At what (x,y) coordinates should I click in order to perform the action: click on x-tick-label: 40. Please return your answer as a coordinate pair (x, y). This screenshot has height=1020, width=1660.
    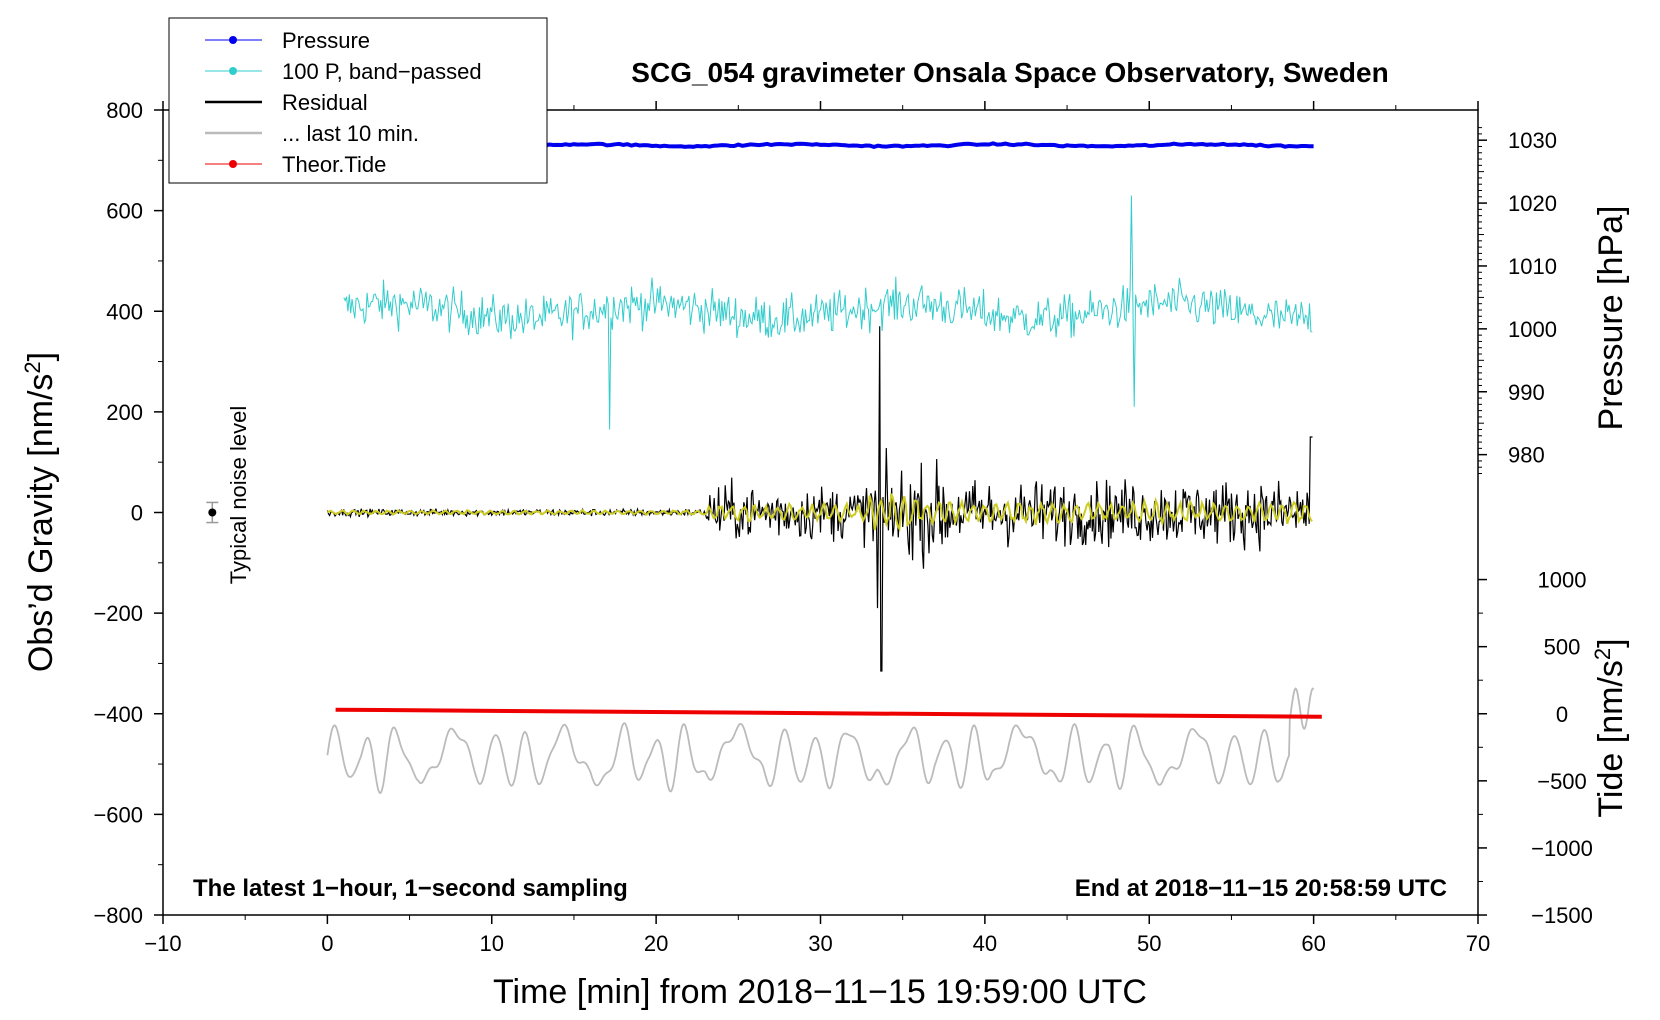
    Looking at the image, I should click on (985, 943).